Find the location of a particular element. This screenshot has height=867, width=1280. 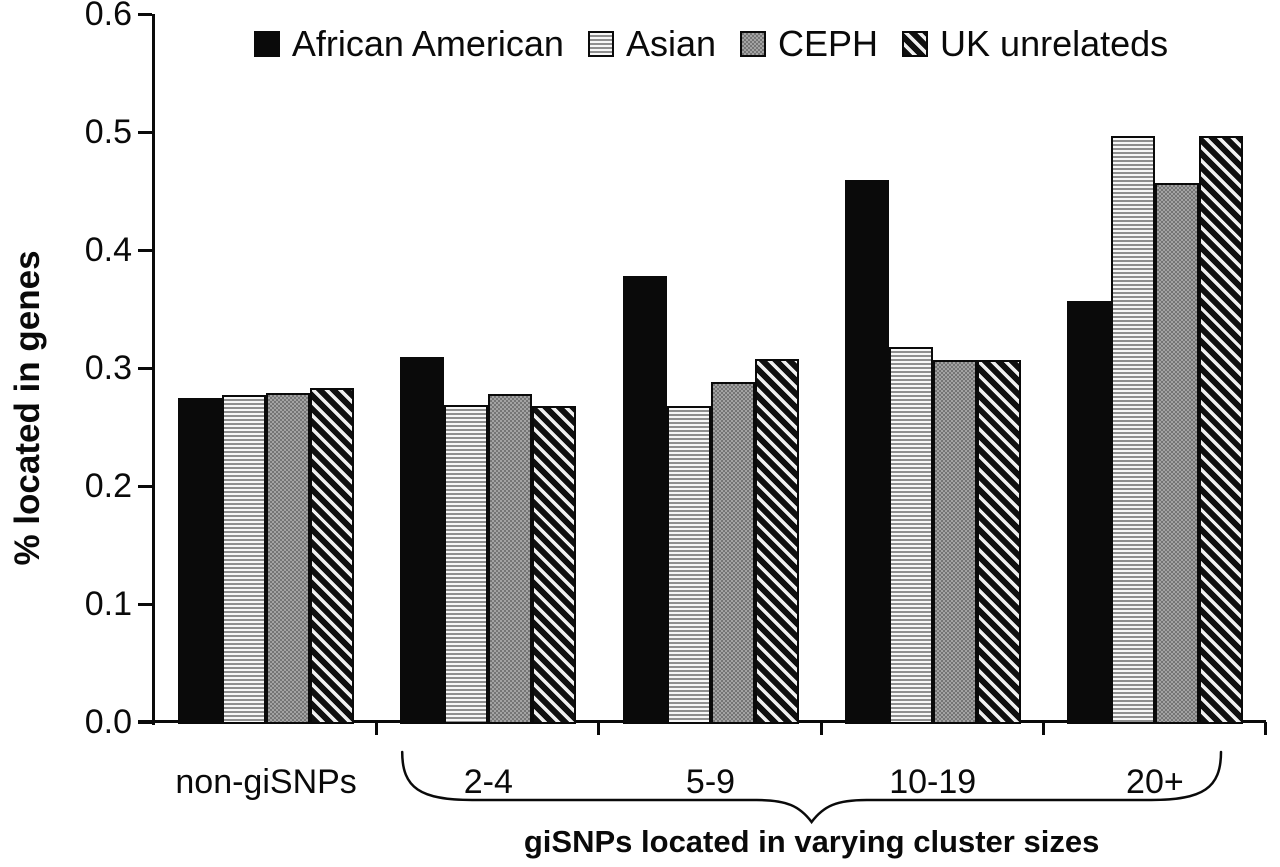

legend-swatch-hlines-icon is located at coordinates (600, 44).